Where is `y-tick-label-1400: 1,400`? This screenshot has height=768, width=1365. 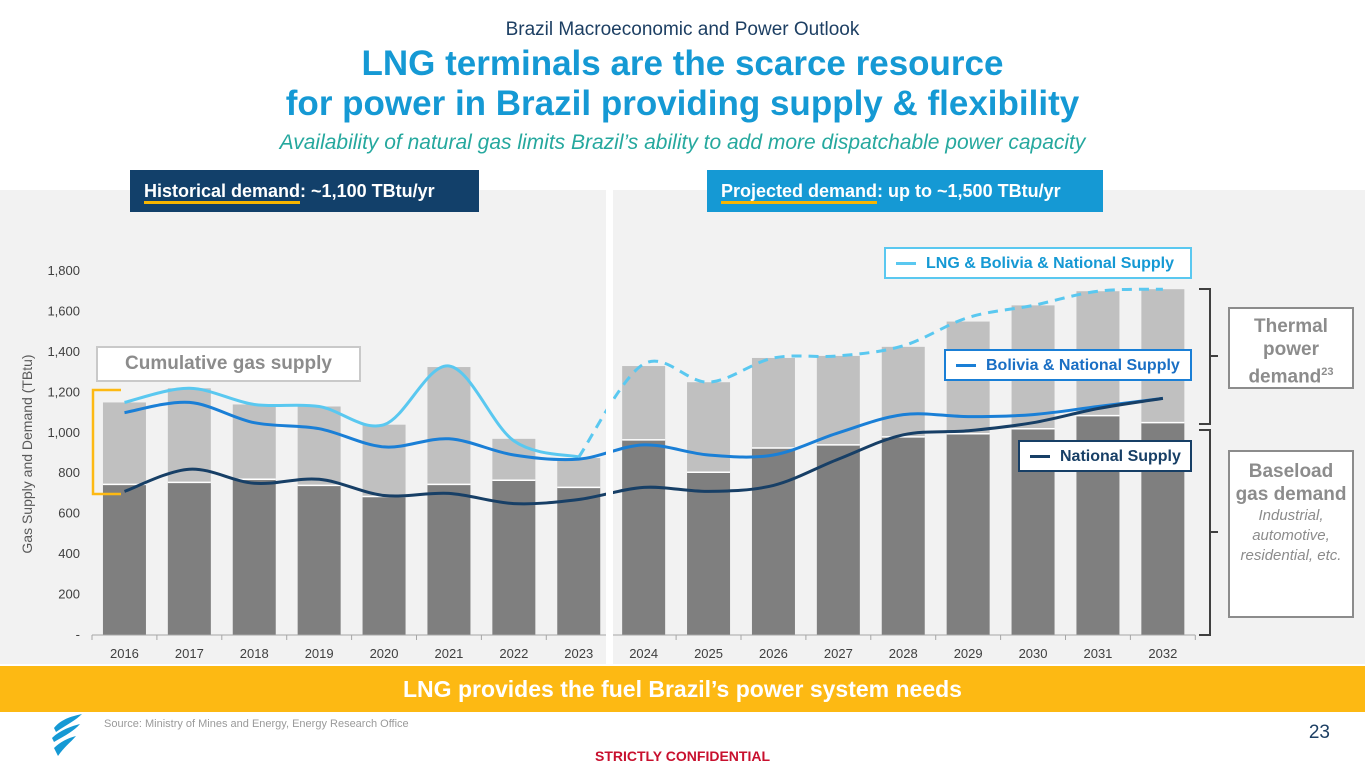
y-tick-label-1400: 1,400 is located at coordinates (63, 351).